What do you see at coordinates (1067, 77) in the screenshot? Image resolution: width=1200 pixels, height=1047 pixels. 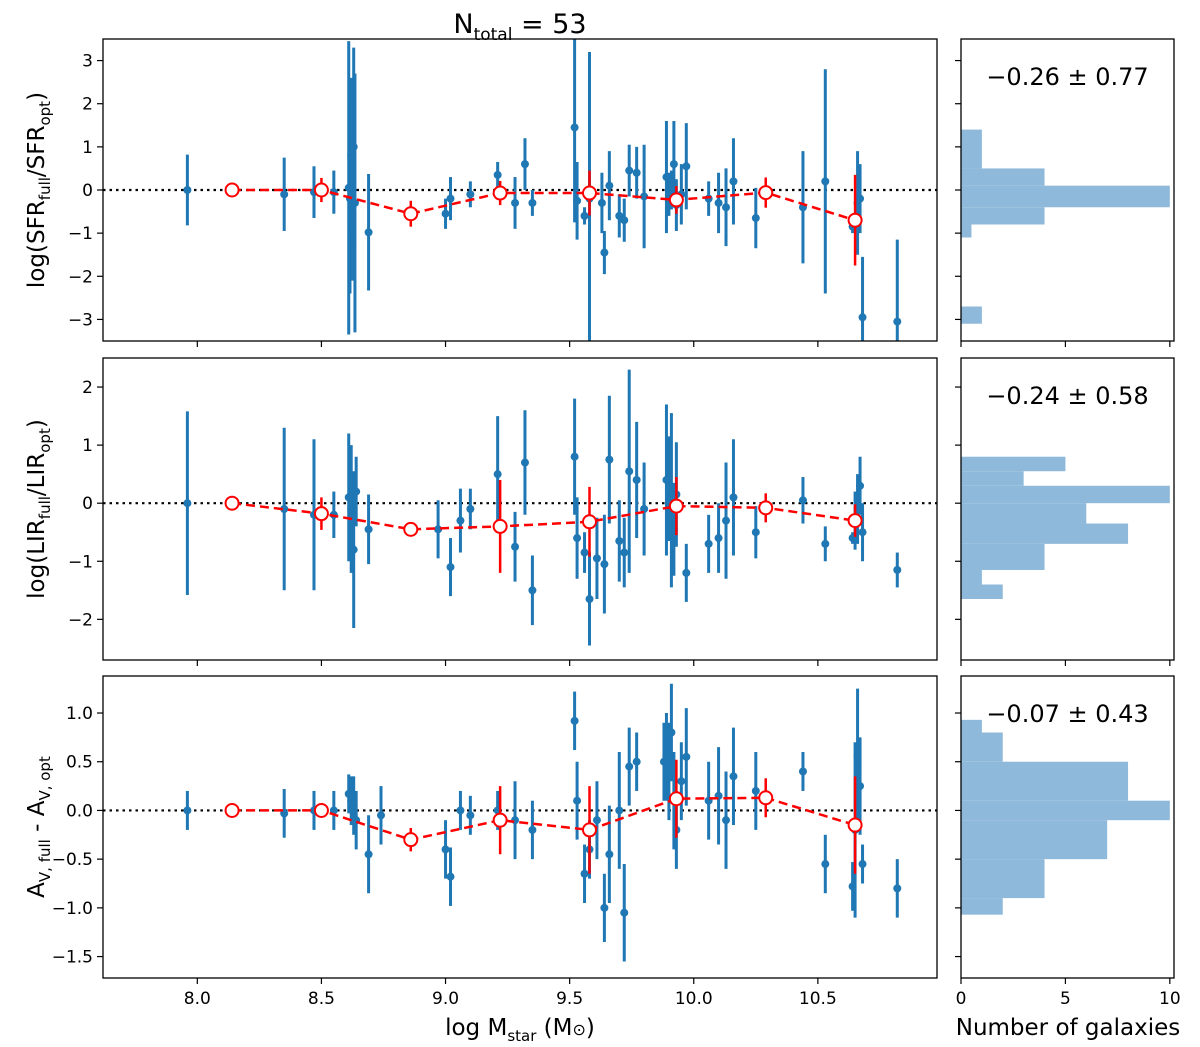 I see `stat-annotation: −0.26 ± 0.77` at bounding box center [1067, 77].